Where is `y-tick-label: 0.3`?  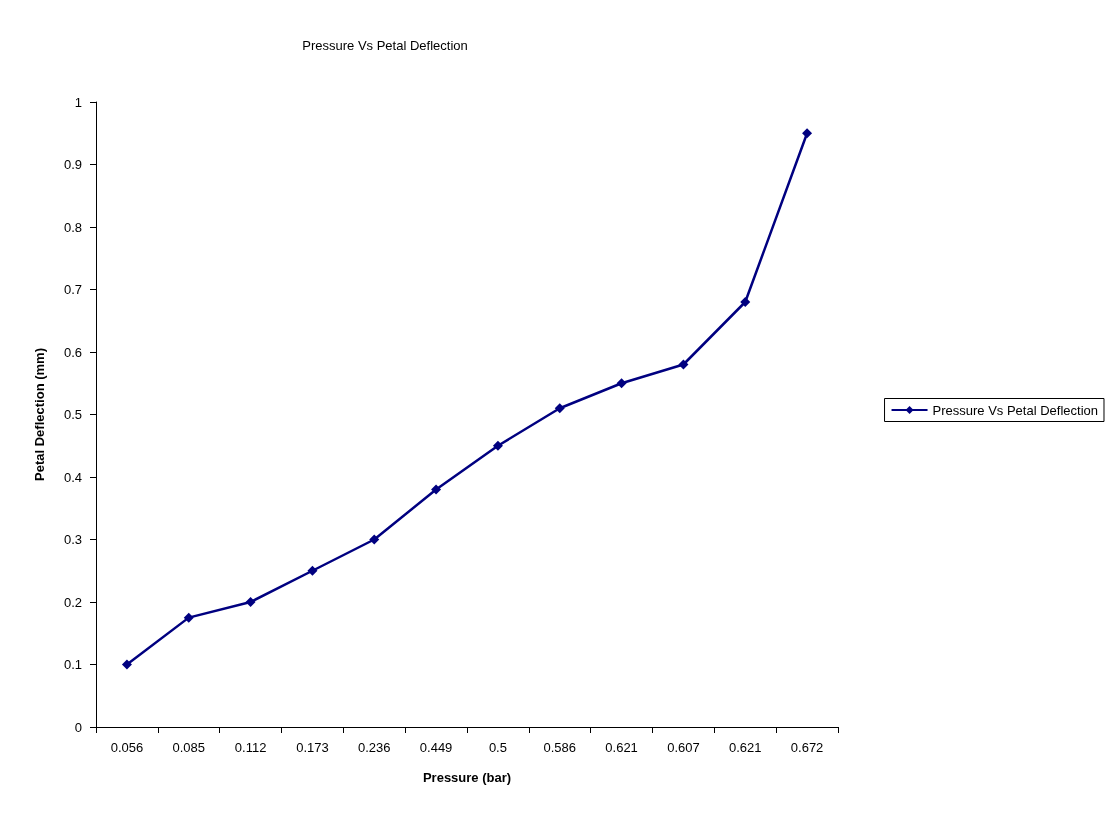 y-tick-label: 0.3 is located at coordinates (72, 539).